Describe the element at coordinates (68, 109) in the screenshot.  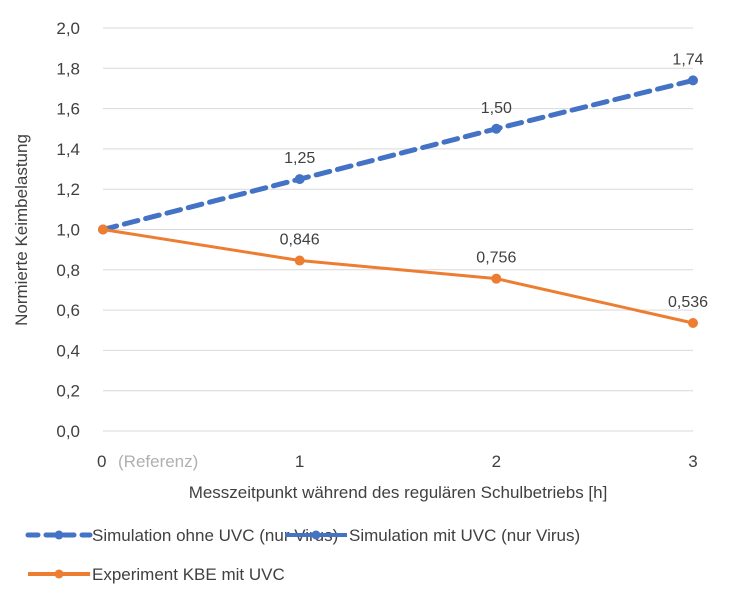
I see `y-tick-label: 1,6` at that location.